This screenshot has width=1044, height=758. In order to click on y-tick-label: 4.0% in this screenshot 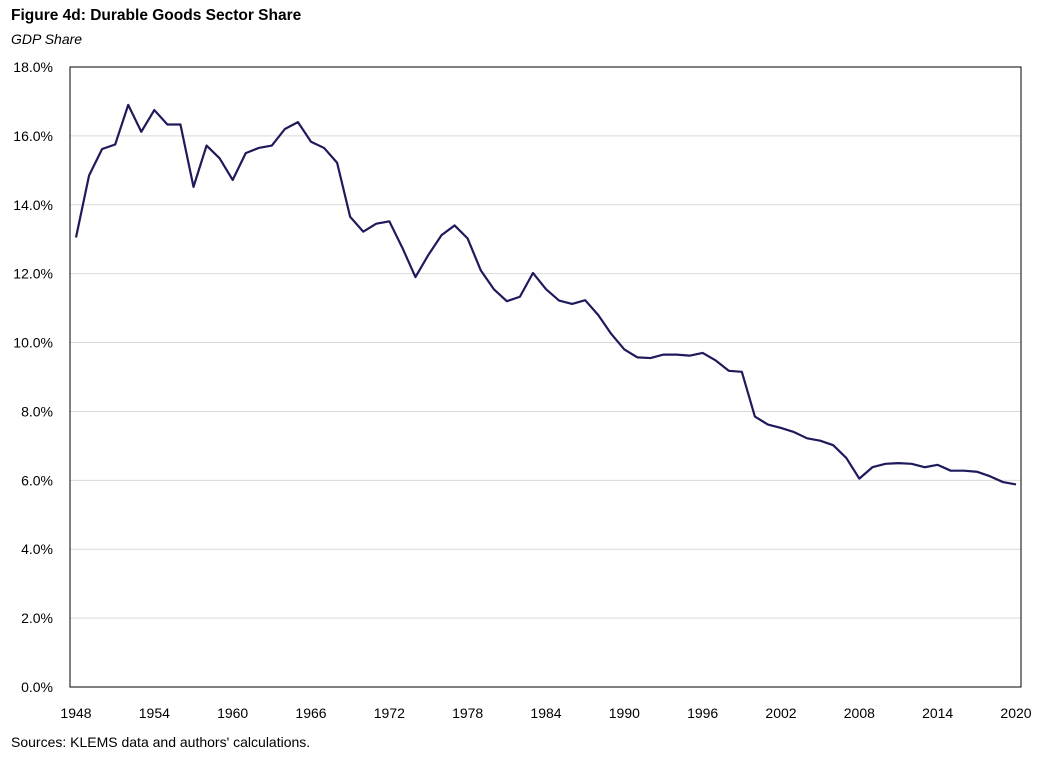, I will do `click(37, 549)`.